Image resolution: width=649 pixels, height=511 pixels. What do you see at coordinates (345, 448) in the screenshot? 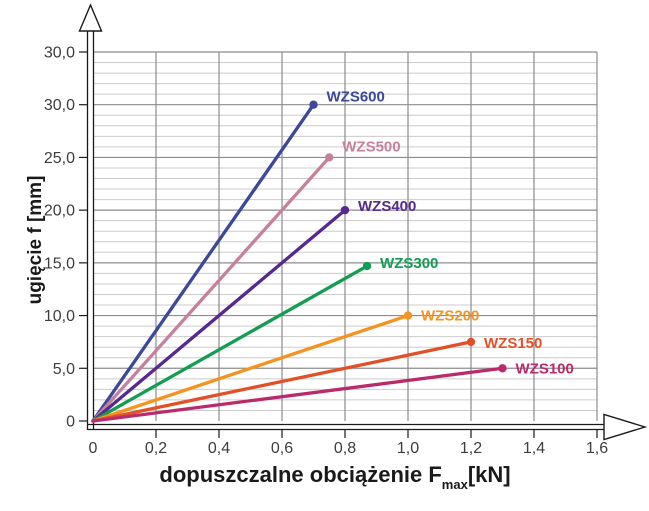
I see `x-tick-label: 0,8` at bounding box center [345, 448].